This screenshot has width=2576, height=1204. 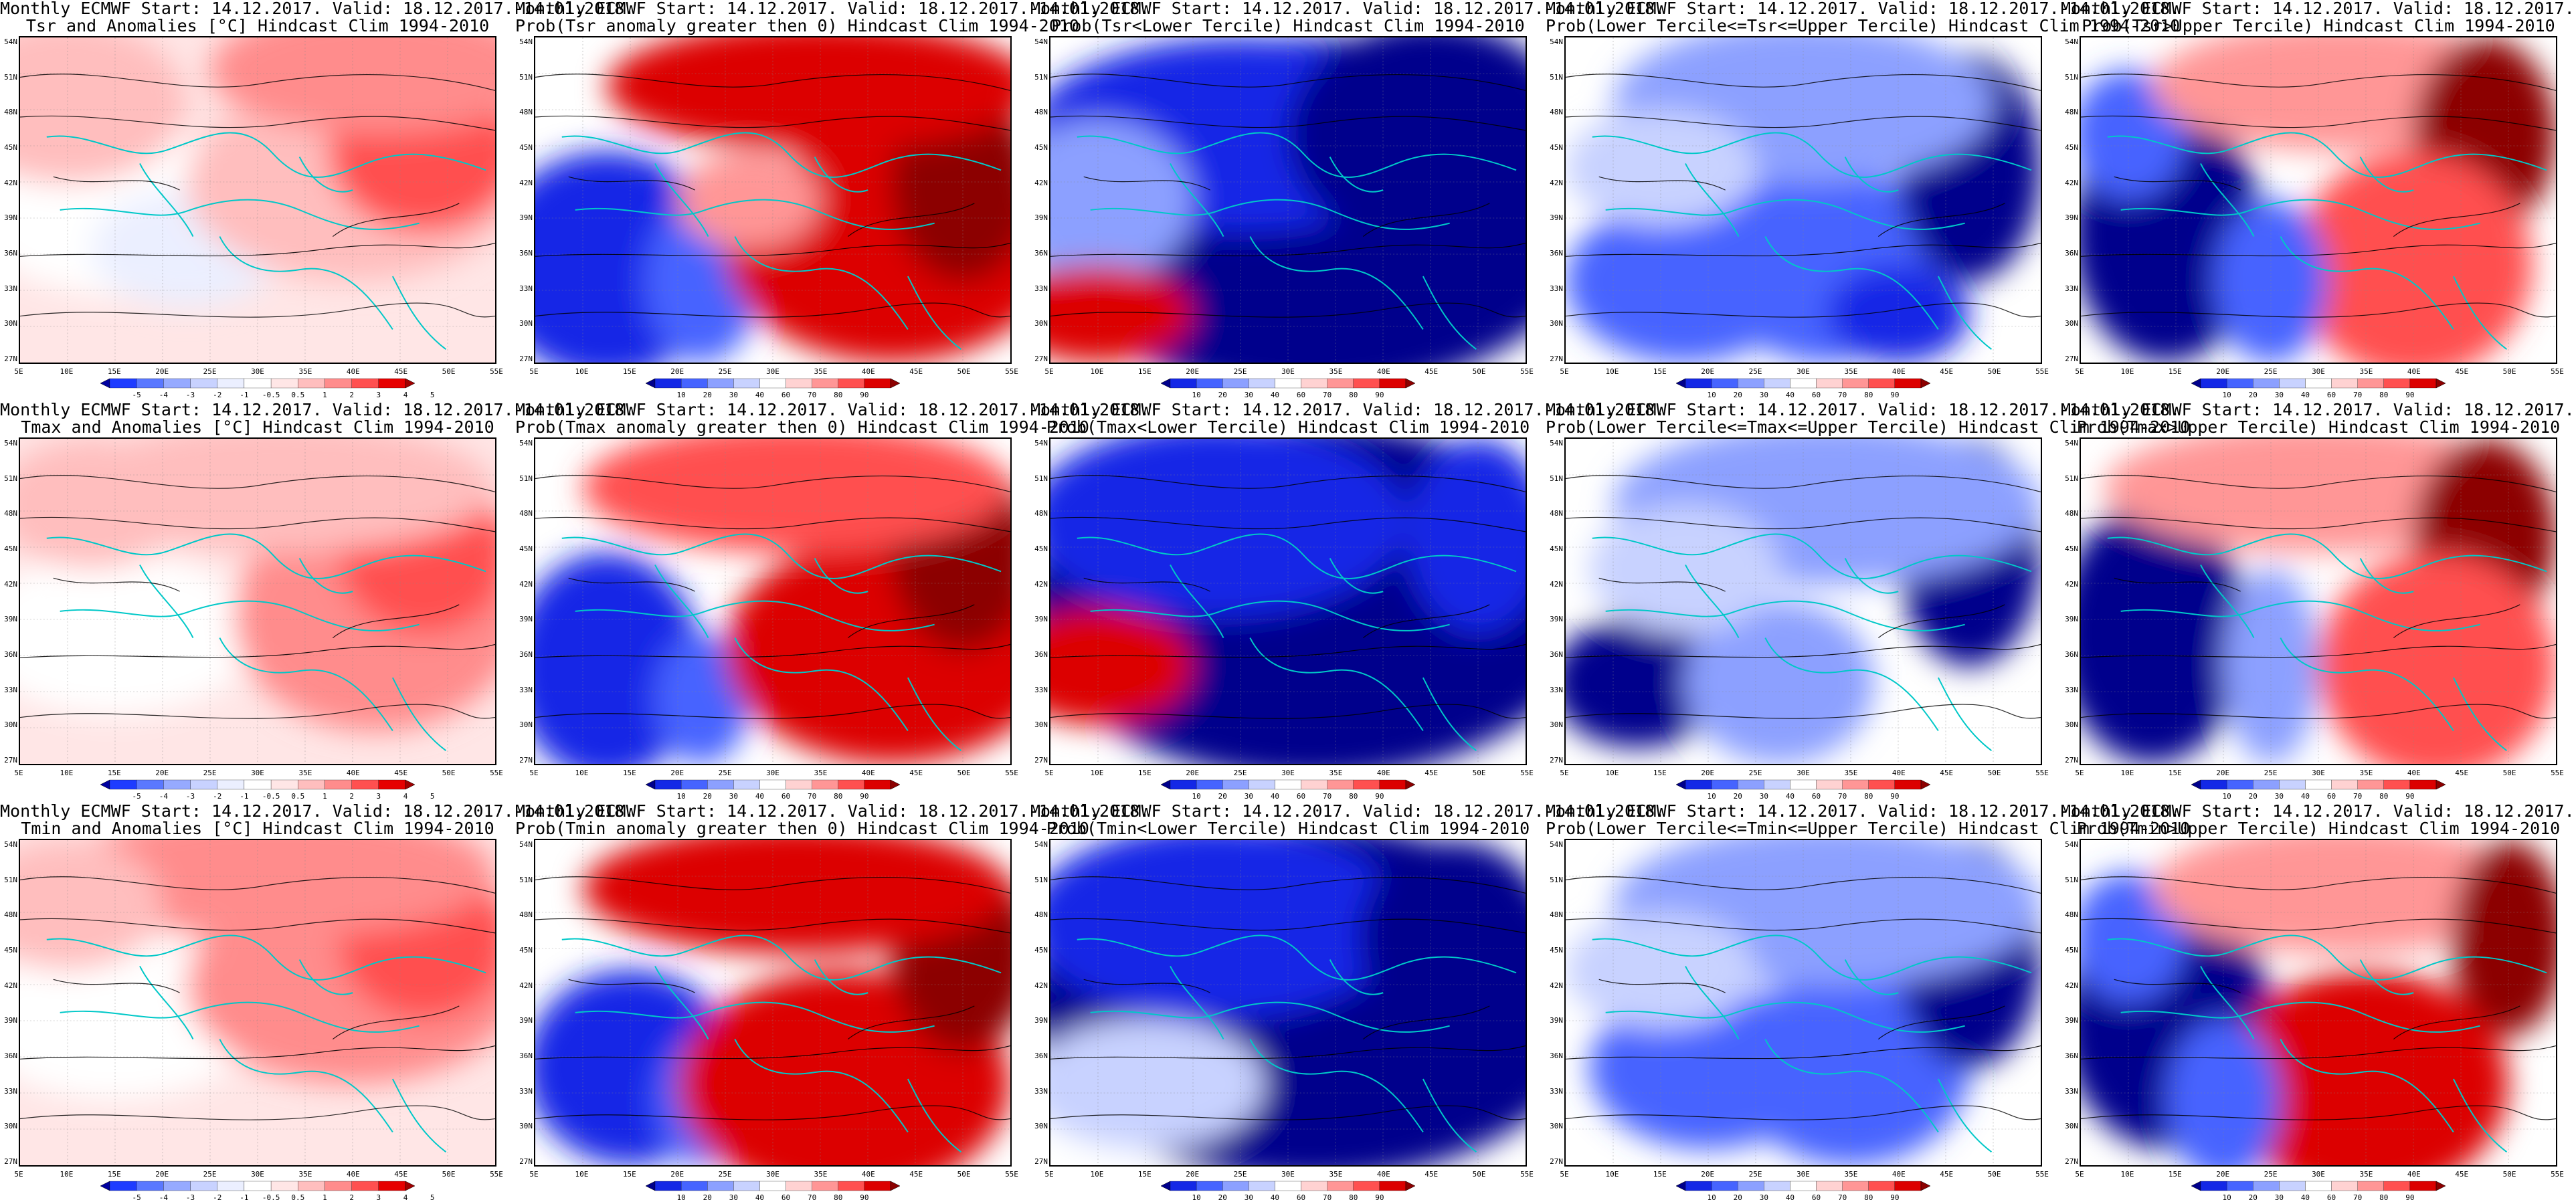 I want to click on longitude-label: 40E, so click(x=868, y=773).